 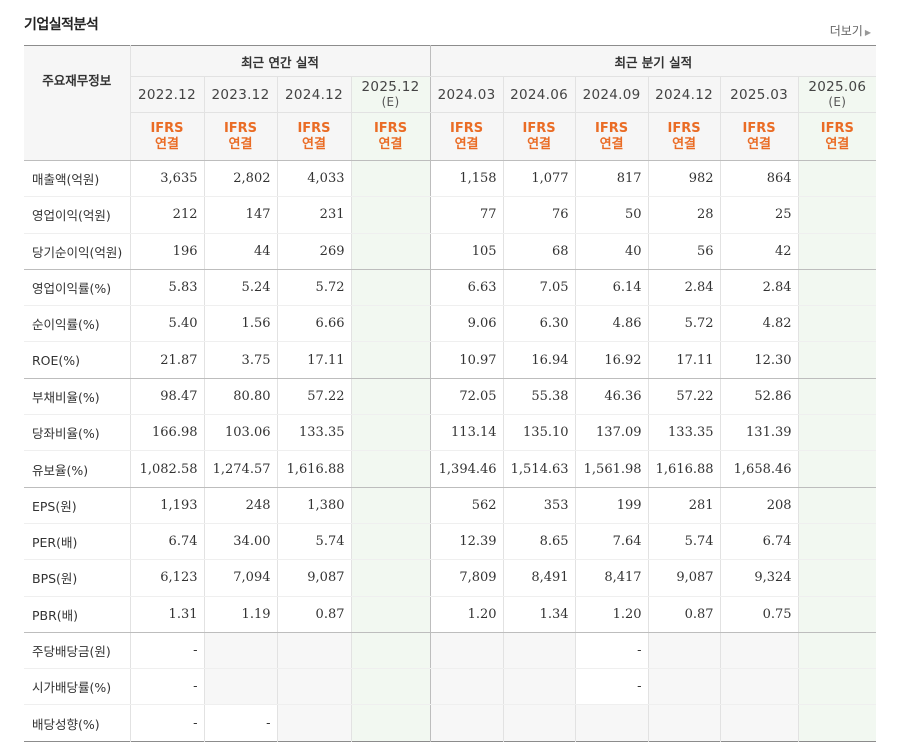 I want to click on value-cell: 77, so click(x=467, y=215).